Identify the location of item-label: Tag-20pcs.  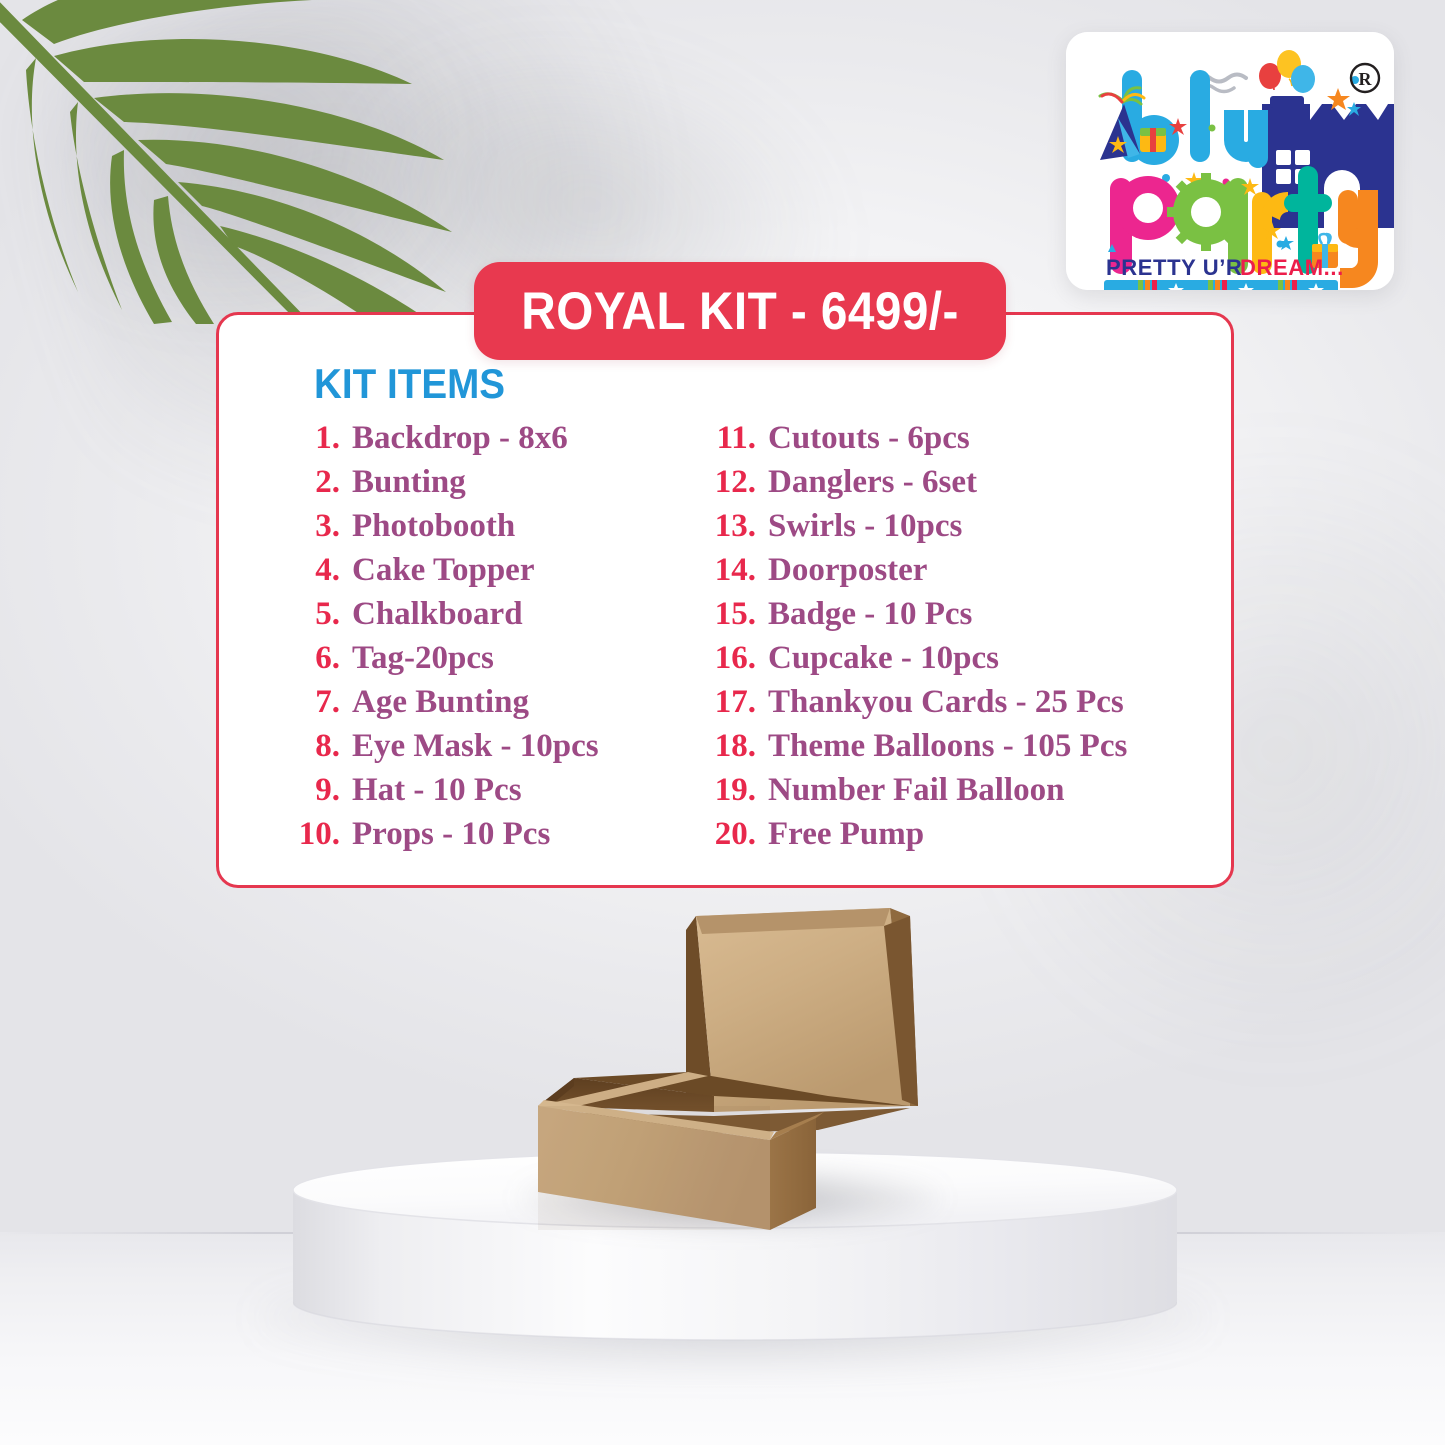
(423, 658).